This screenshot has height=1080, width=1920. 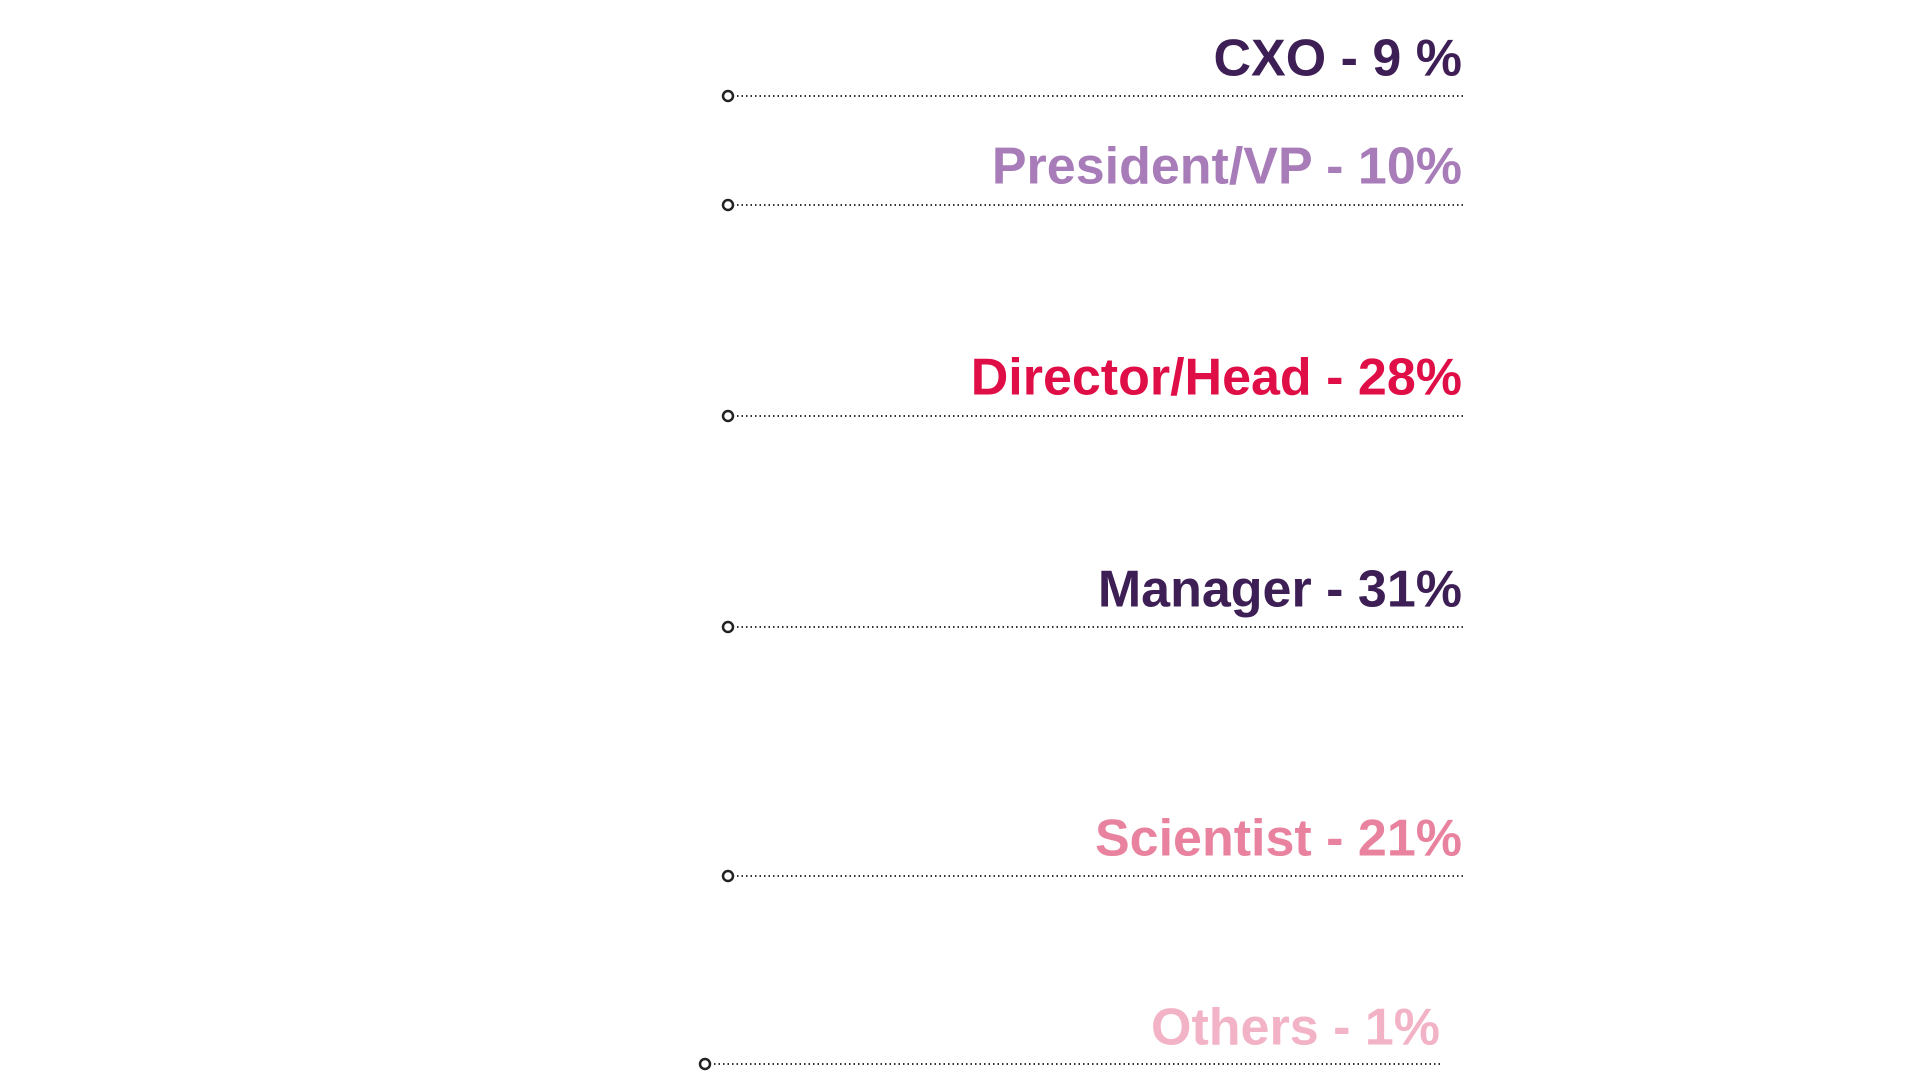 What do you see at coordinates (350, 167) in the screenshot?
I see `band-face` at bounding box center [350, 167].